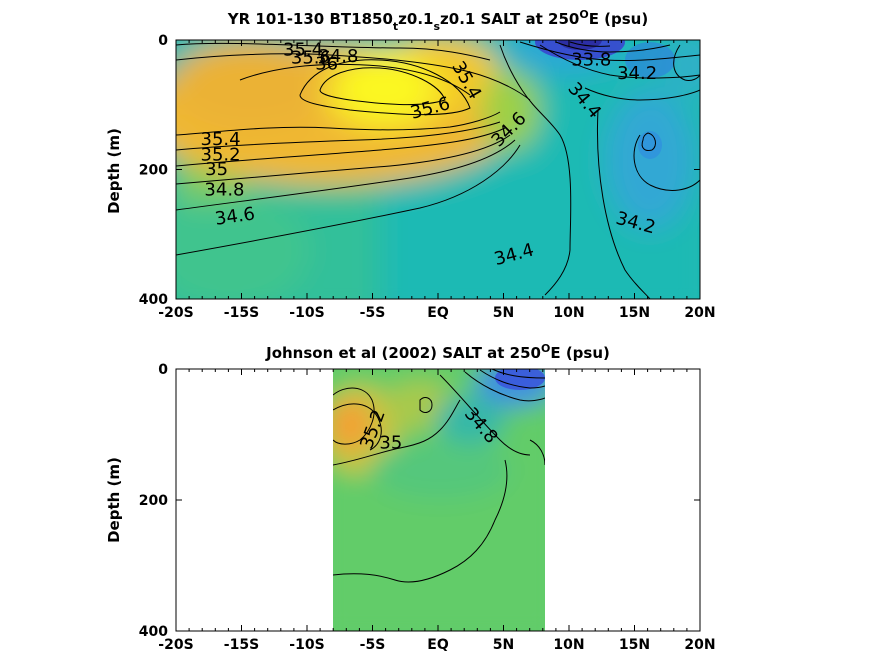 This screenshot has height=656, width=875. I want to click on top-contour-label: 36, so click(326, 63).